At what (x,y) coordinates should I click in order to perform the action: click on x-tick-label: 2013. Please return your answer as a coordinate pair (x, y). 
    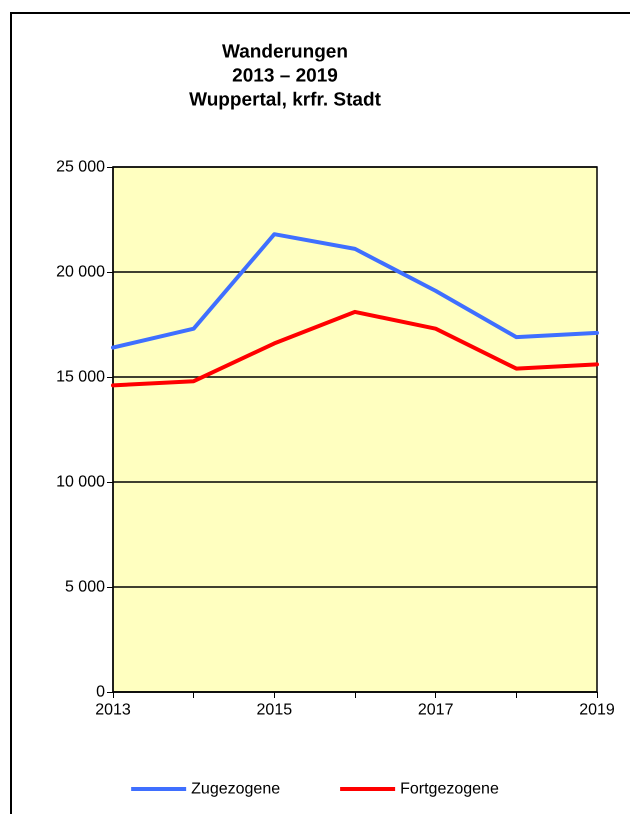
    Looking at the image, I should click on (113, 710).